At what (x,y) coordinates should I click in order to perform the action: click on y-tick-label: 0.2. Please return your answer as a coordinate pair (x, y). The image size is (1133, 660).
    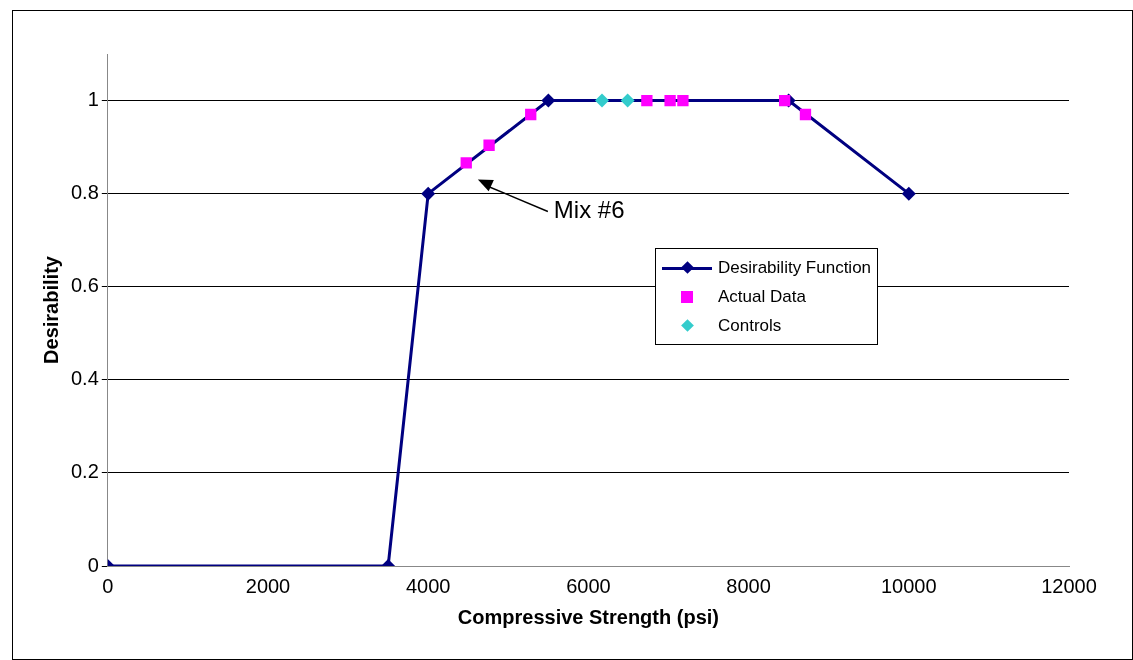
    Looking at the image, I should click on (84, 471).